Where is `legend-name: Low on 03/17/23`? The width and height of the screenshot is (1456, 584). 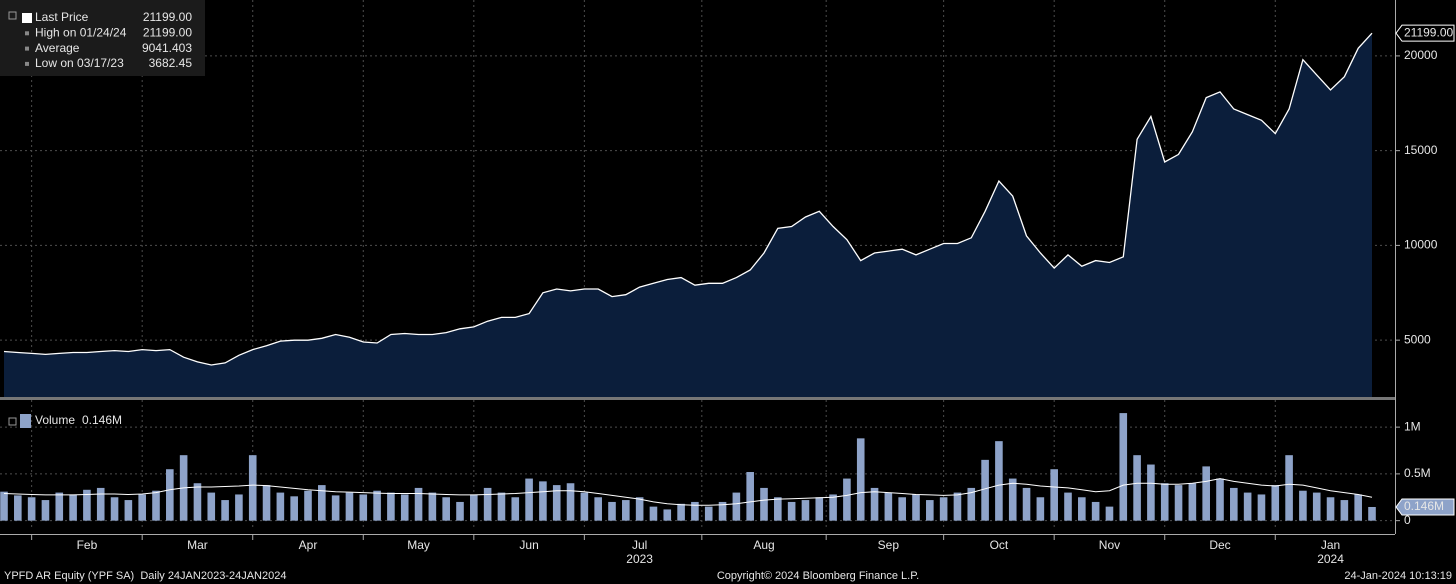 legend-name: Low on 03/17/23 is located at coordinates (79, 63).